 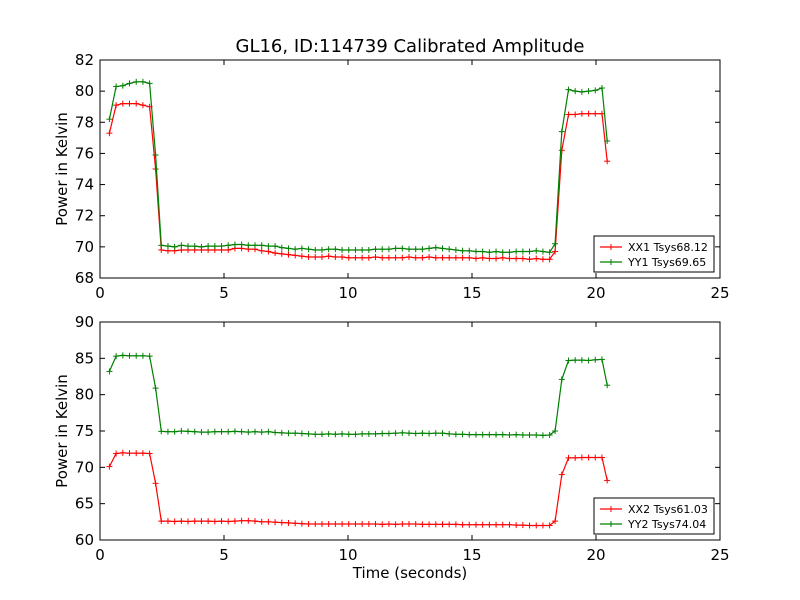 What do you see at coordinates (84, 153) in the screenshot?
I see `y-tick-label: 76` at bounding box center [84, 153].